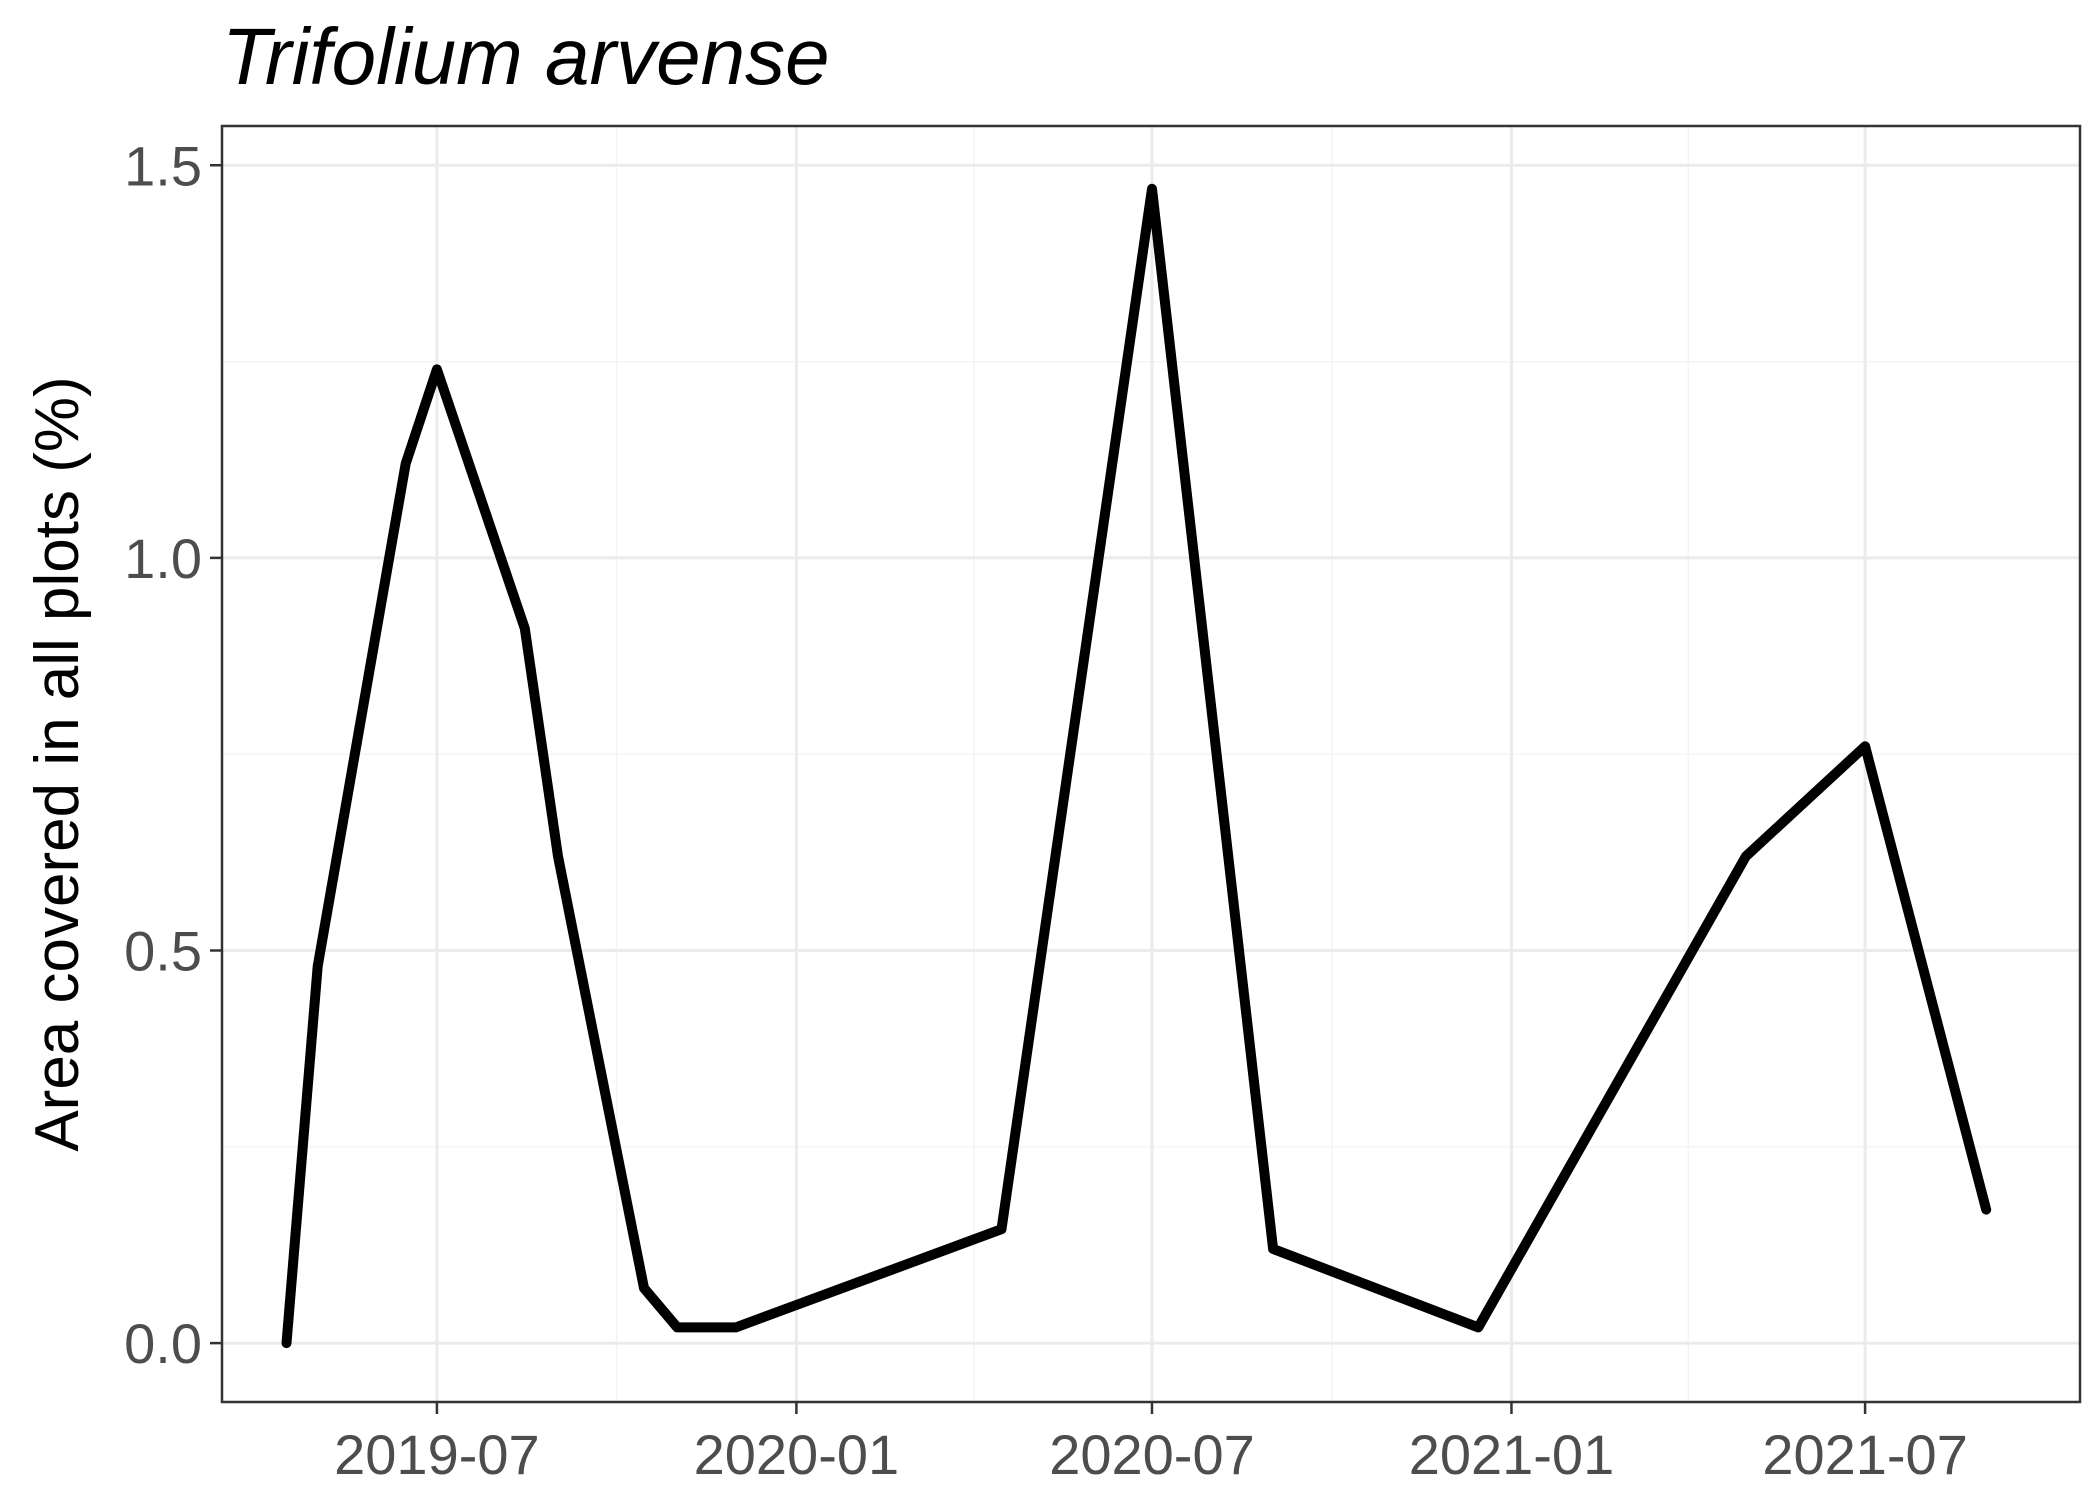 The width and height of the screenshot is (2100, 1500). What do you see at coordinates (163, 165) in the screenshot?
I see `y-tick-label: 1.5` at bounding box center [163, 165].